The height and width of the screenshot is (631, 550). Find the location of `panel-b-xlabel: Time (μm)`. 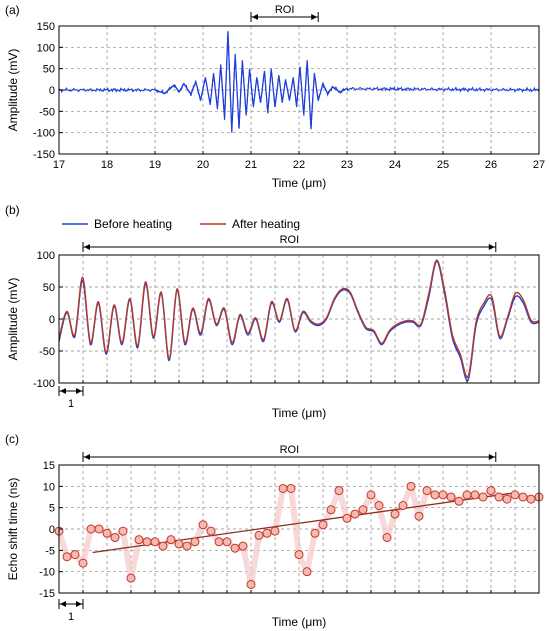

panel-b-xlabel: Time (μm) is located at coordinates (299, 413).